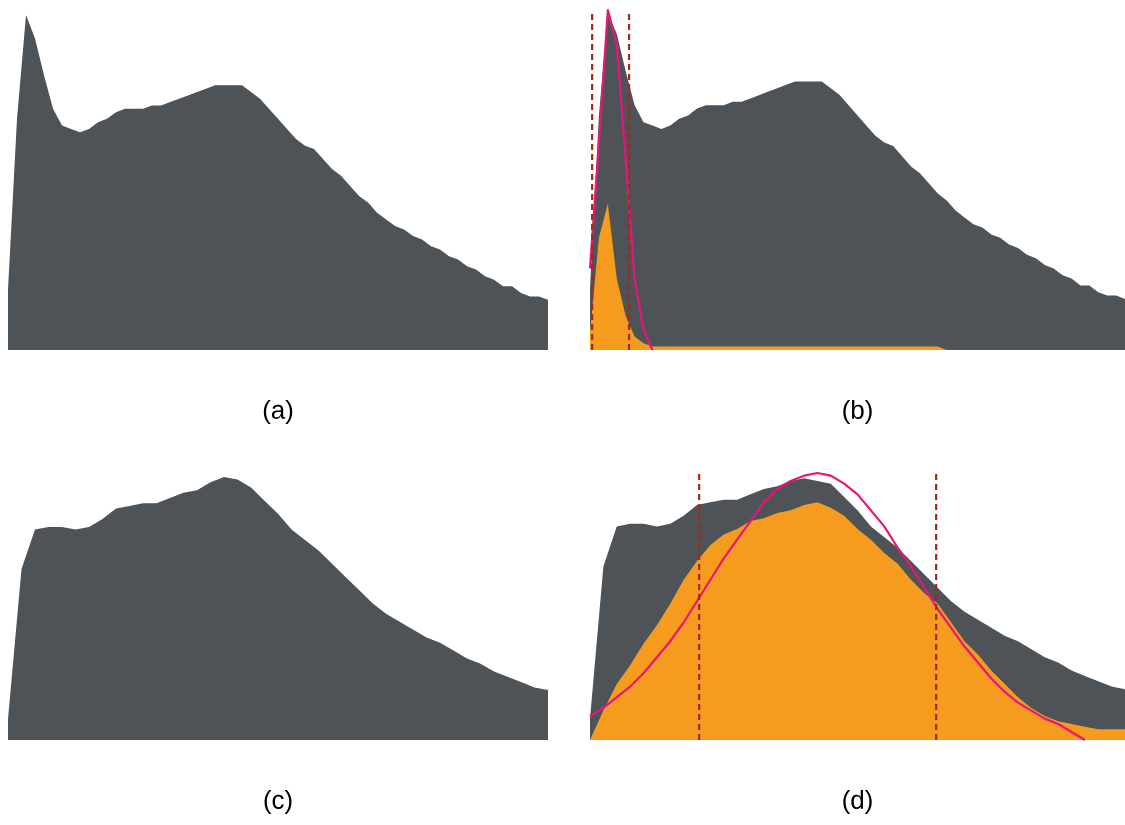 This screenshot has width=1125, height=825. I want to click on x-axis-title: (c), so click(278, 802).